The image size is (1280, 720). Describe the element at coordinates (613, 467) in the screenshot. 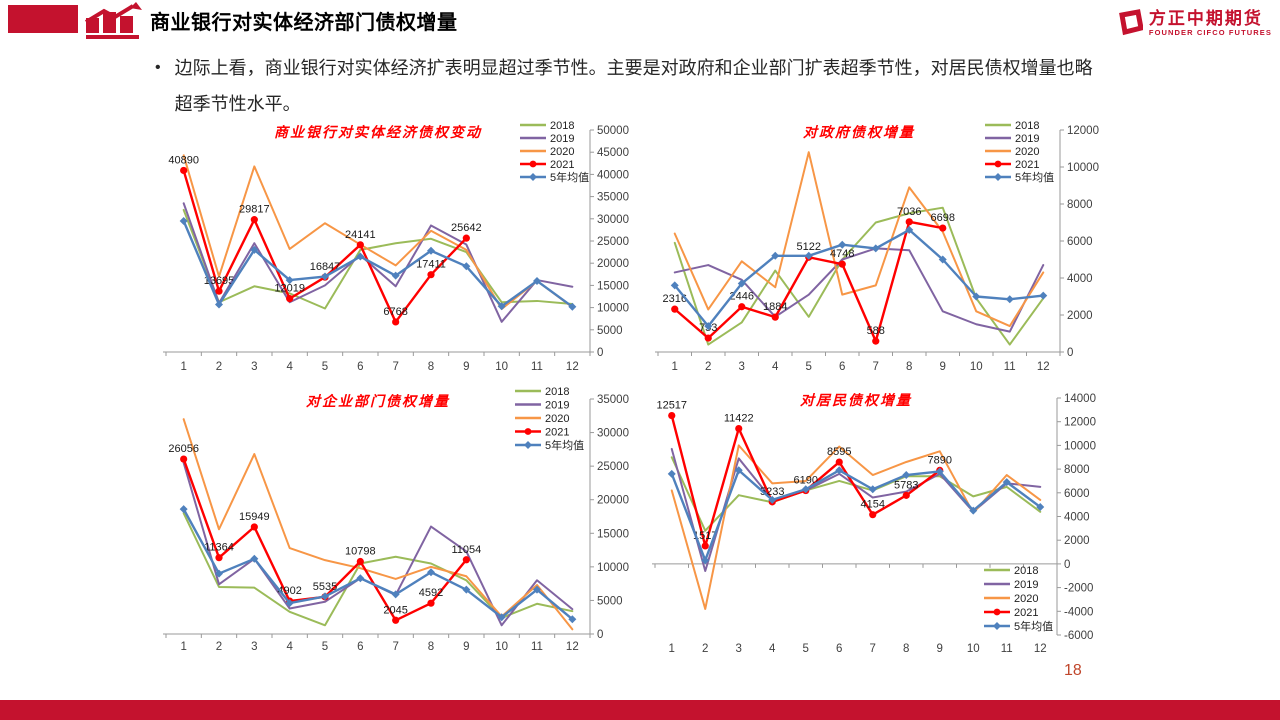

I see `y-tick-label: 25000` at that location.